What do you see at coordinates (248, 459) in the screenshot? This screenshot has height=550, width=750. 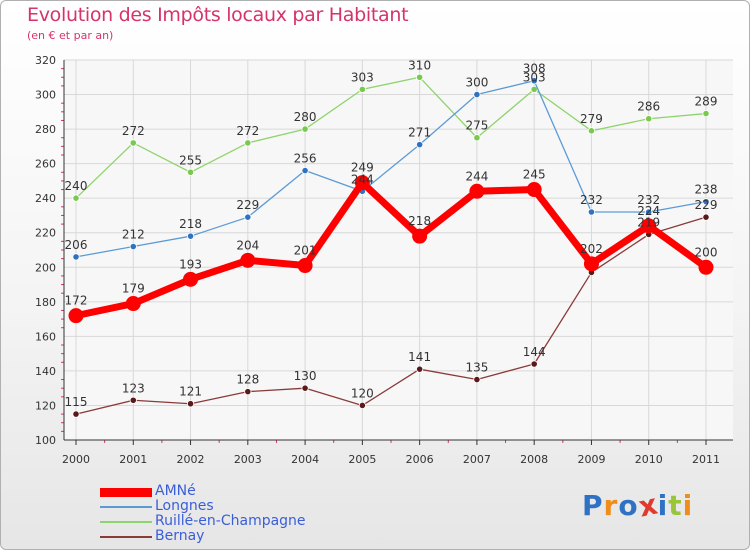 I see `x-tick-label: 2003` at bounding box center [248, 459].